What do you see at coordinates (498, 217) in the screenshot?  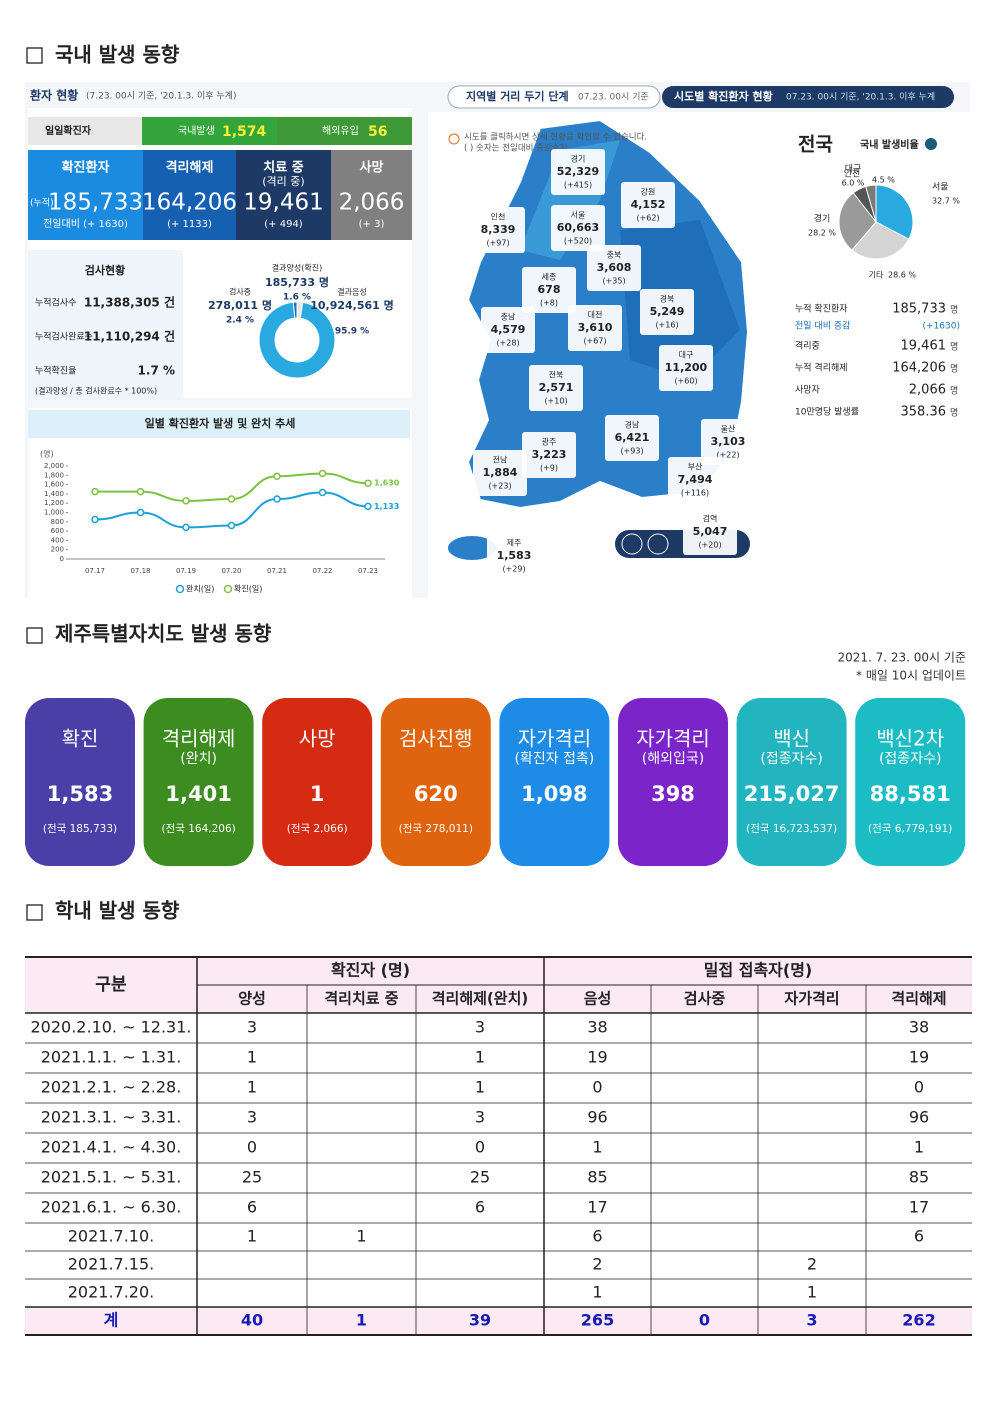 I see `region-name: 인천` at bounding box center [498, 217].